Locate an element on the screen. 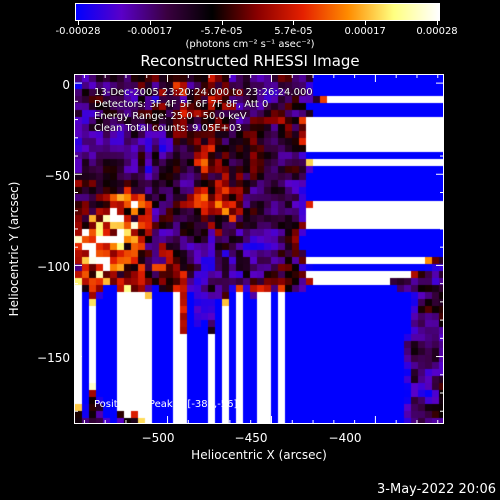 This screenshot has height=500, width=500. y-tick-label: 0 is located at coordinates (66, 85).